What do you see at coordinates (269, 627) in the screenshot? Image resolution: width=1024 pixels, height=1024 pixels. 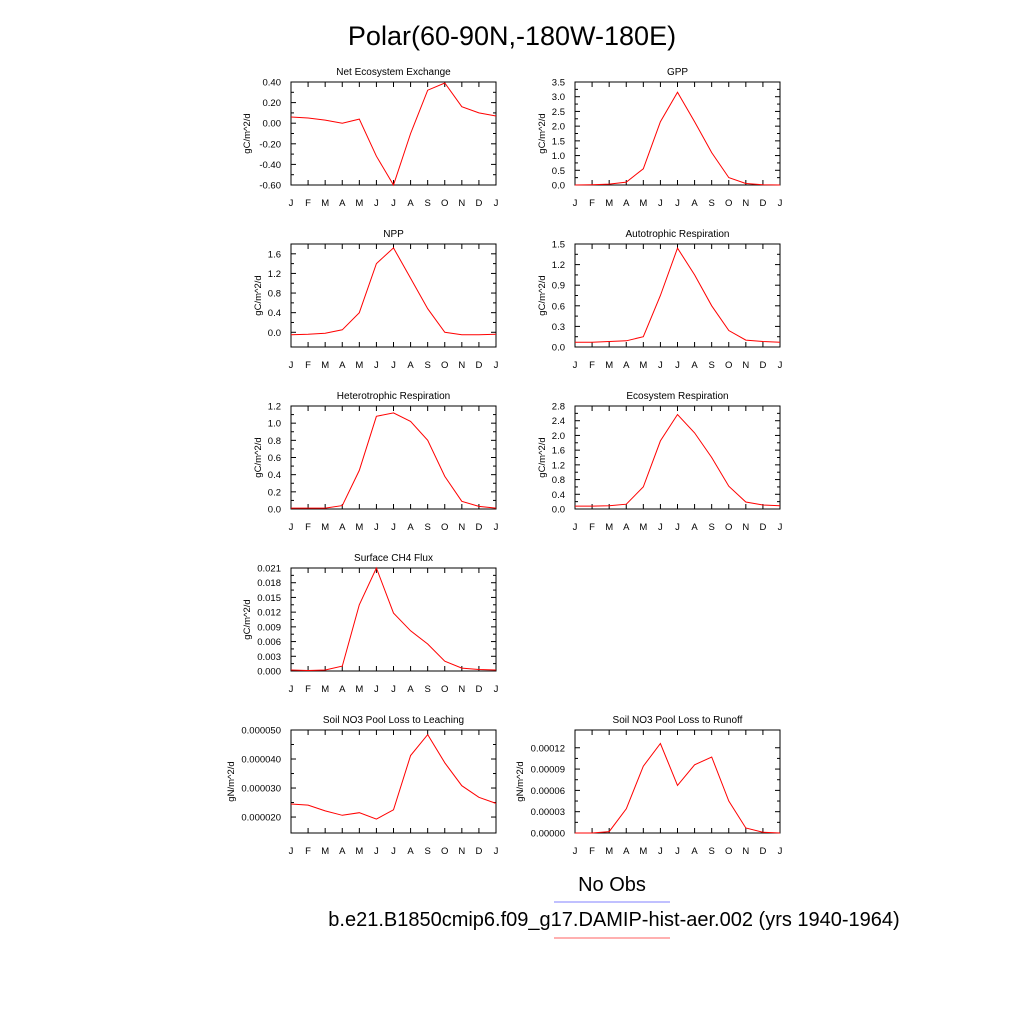 I see `y-tick-label: 0.009` at bounding box center [269, 627].